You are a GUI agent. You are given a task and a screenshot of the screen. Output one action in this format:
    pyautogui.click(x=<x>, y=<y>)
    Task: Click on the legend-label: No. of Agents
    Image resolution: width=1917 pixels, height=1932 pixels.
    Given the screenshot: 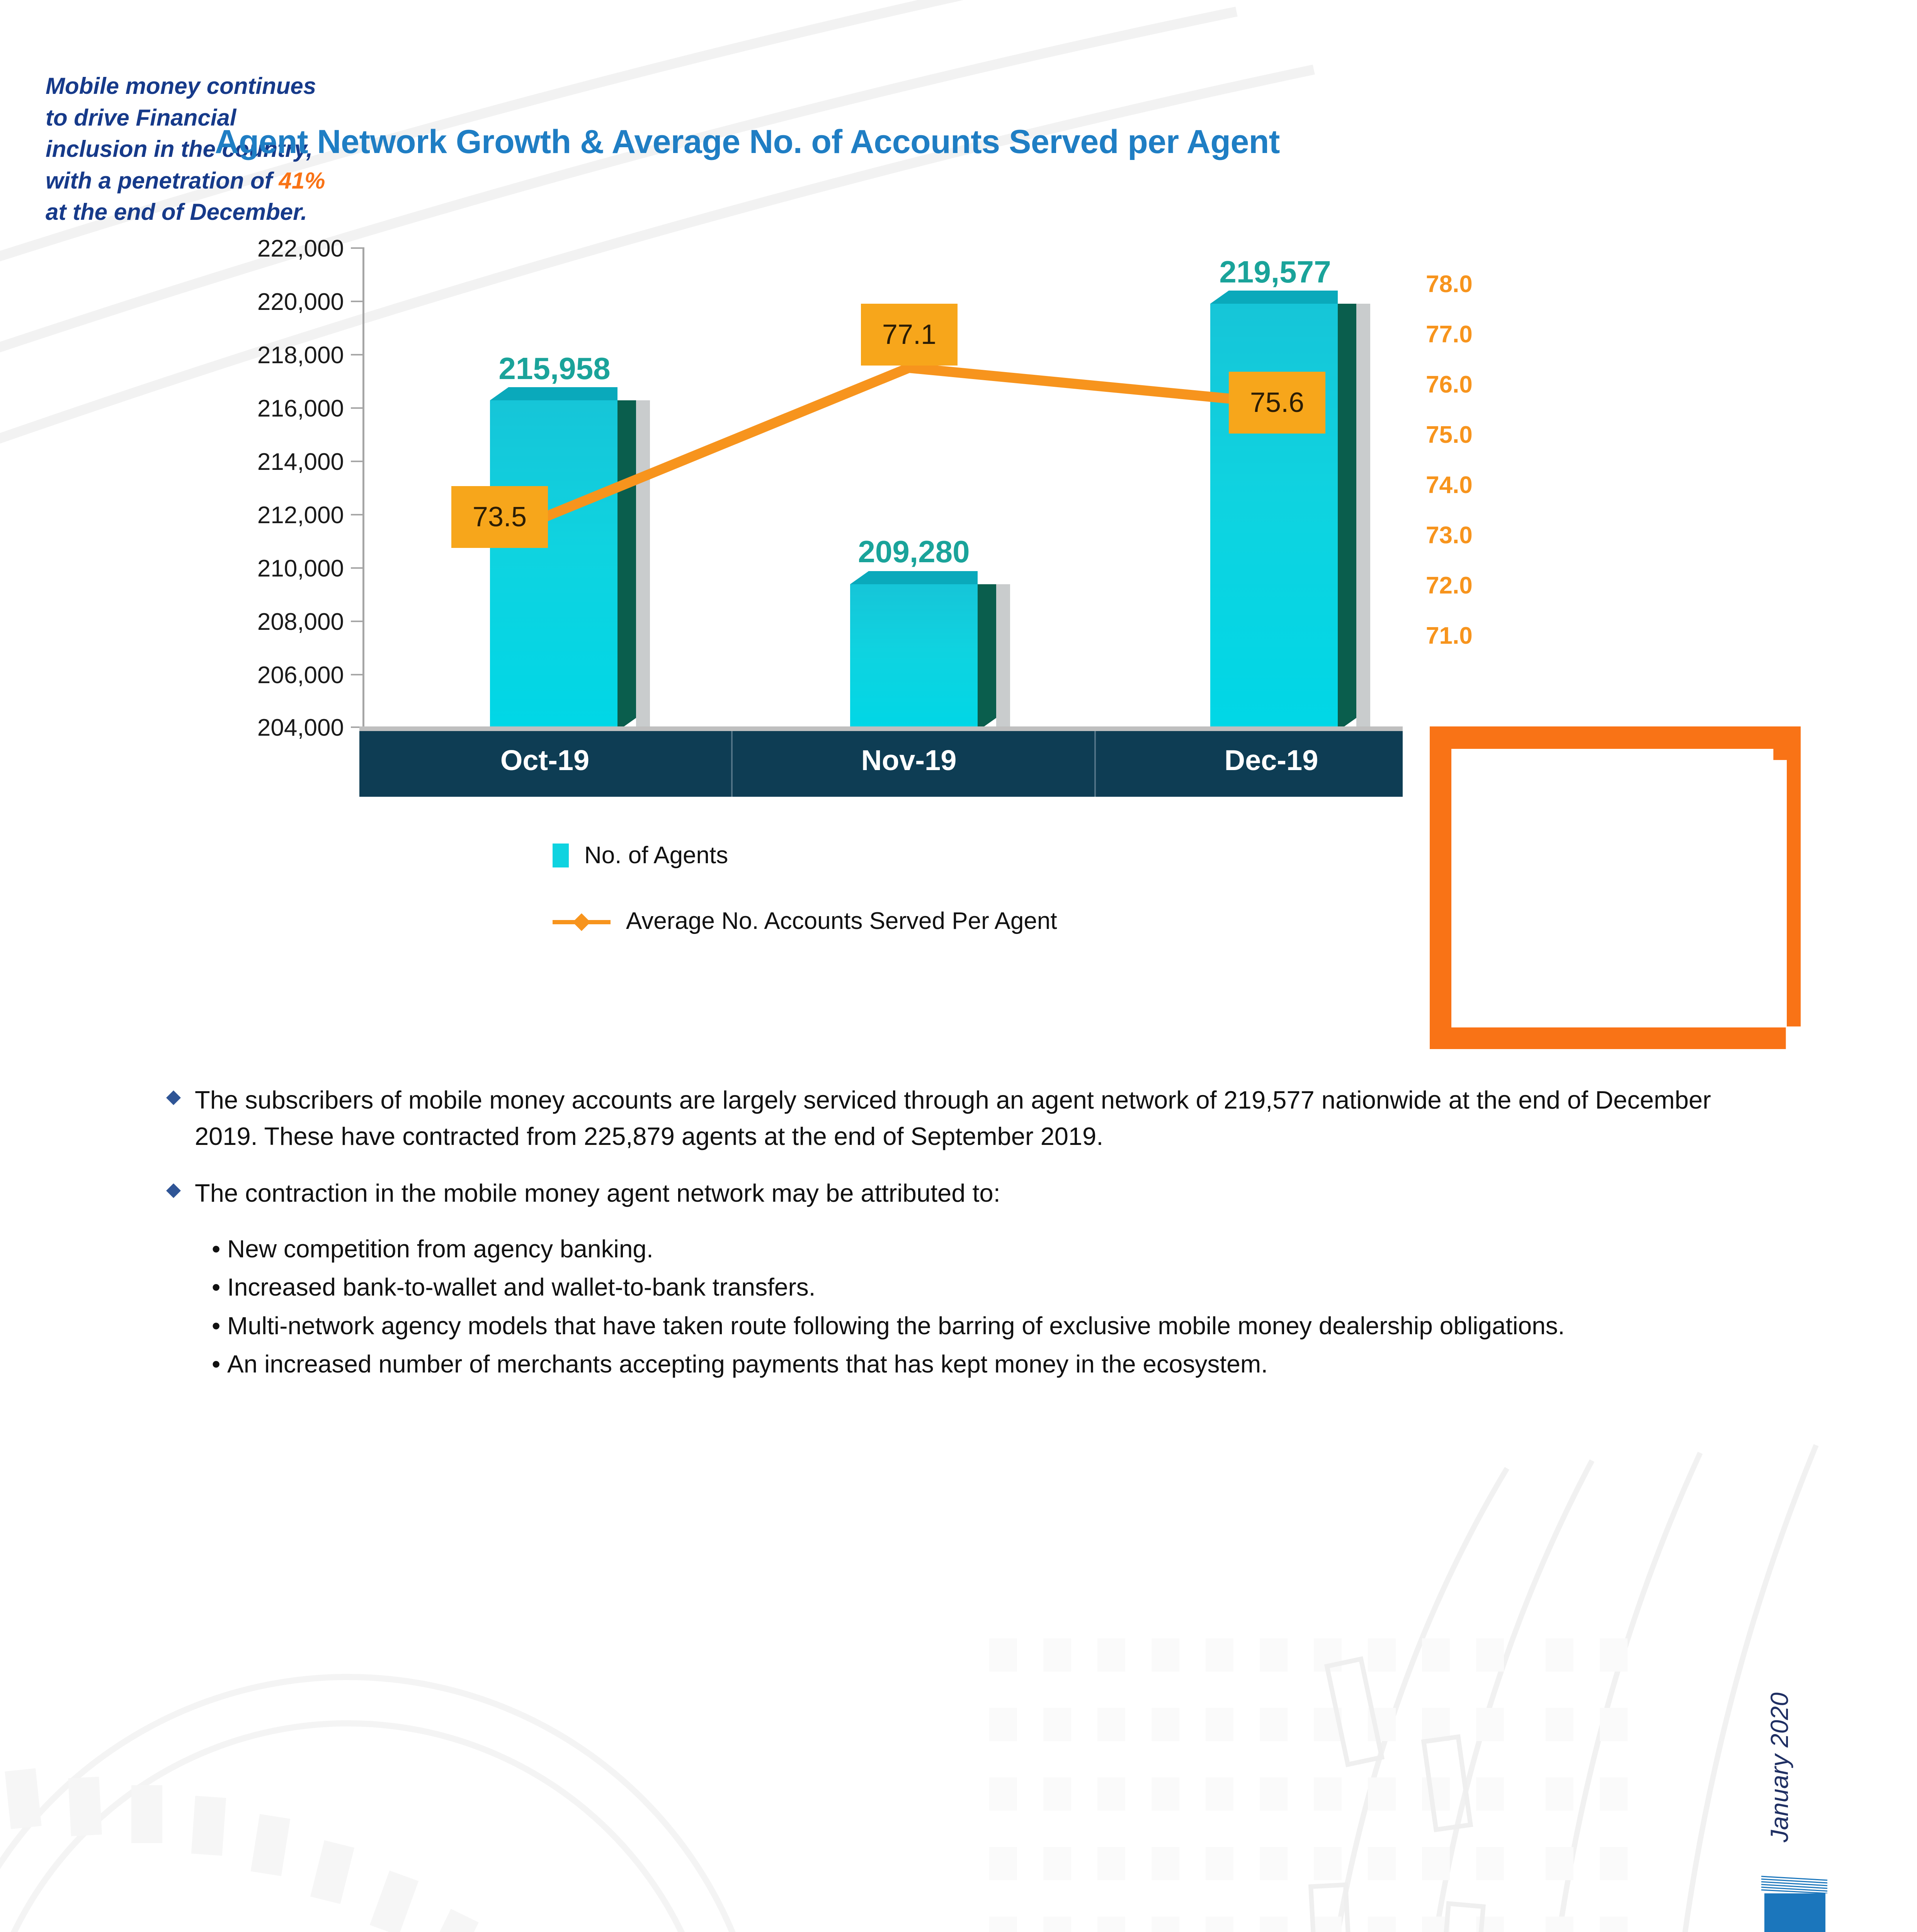 What is the action you would take?
    pyautogui.click(x=656, y=856)
    